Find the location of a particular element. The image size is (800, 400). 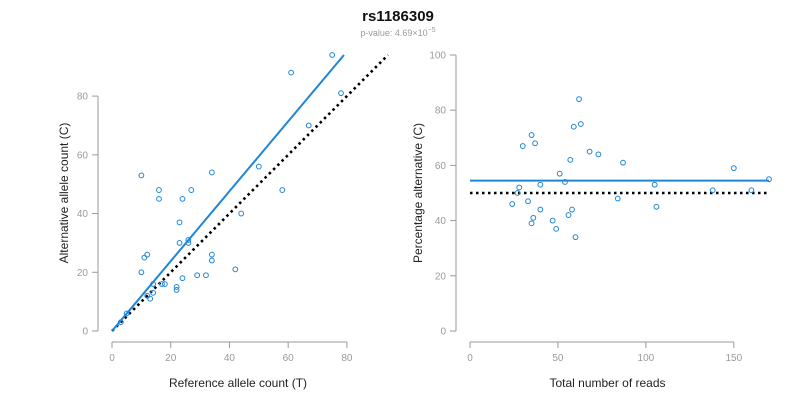

subtitle-times: ×10 is located at coordinates (419, 33).